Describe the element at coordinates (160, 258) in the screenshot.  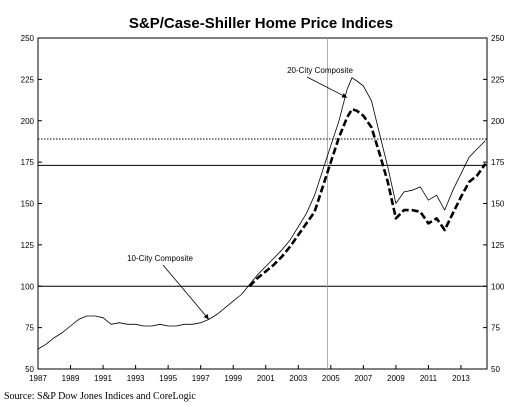
I see `annotation-10-city: 10-City Composite` at that location.